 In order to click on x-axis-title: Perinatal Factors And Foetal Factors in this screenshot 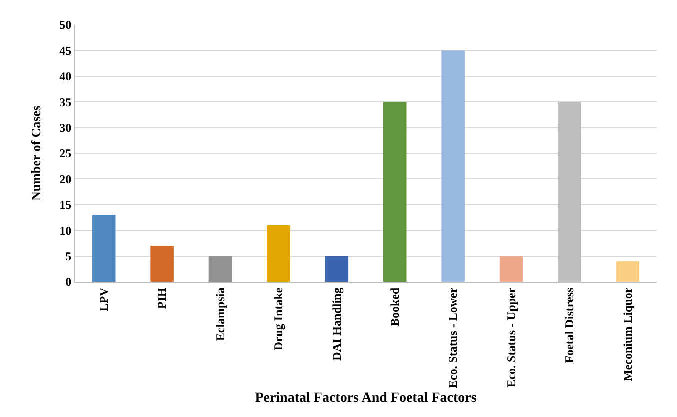, I will do `click(366, 398)`.